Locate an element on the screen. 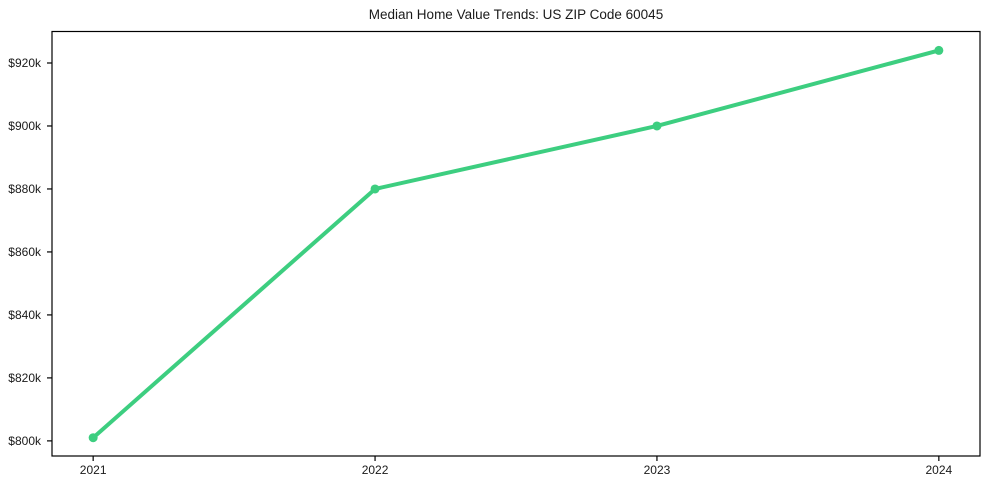 This screenshot has width=990, height=490. x-tick-label: 2024 is located at coordinates (938, 470).